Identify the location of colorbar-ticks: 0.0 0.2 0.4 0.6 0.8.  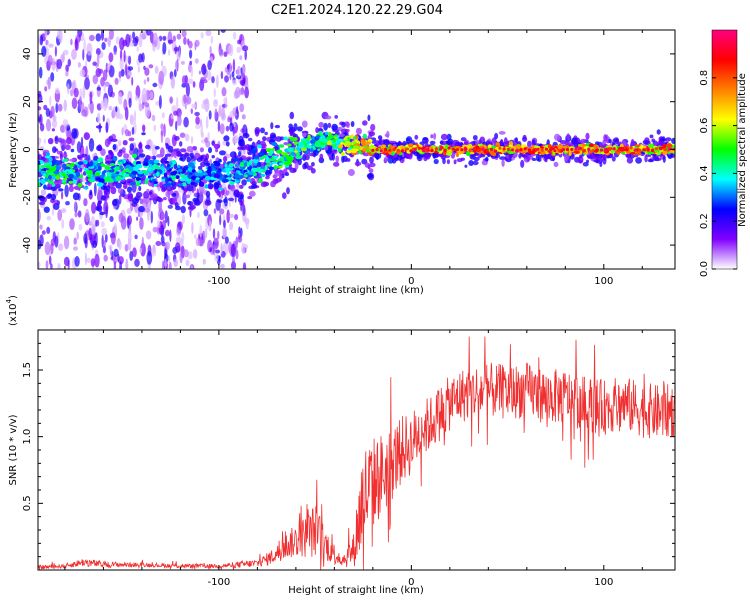
(718, 173).